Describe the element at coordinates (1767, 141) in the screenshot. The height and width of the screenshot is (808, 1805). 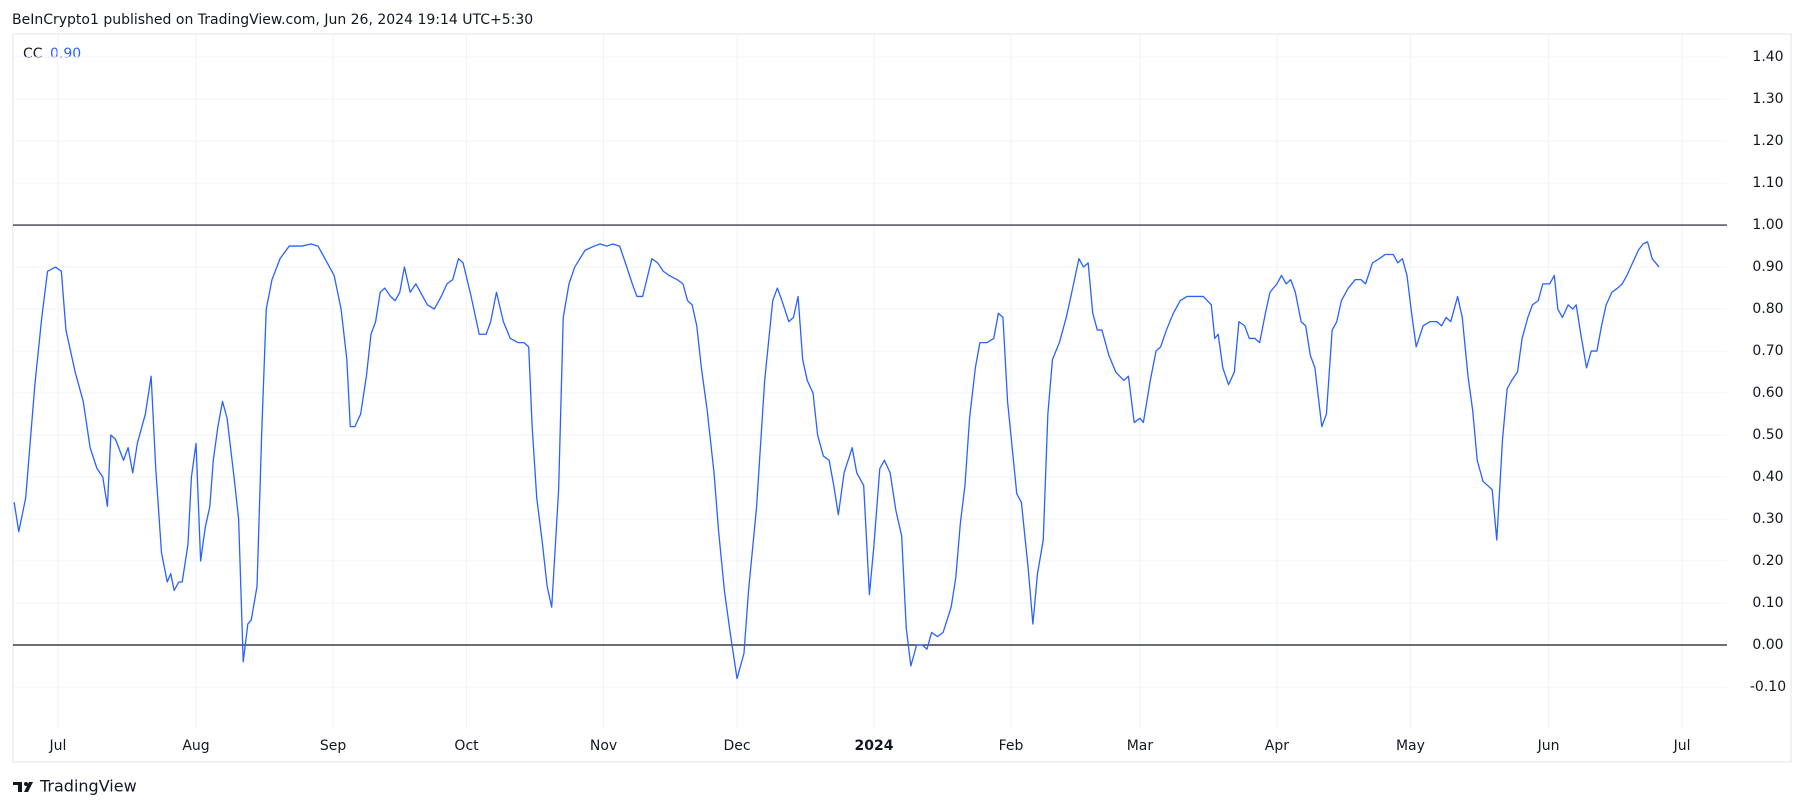
I see `y-tick-label: 1.20` at that location.